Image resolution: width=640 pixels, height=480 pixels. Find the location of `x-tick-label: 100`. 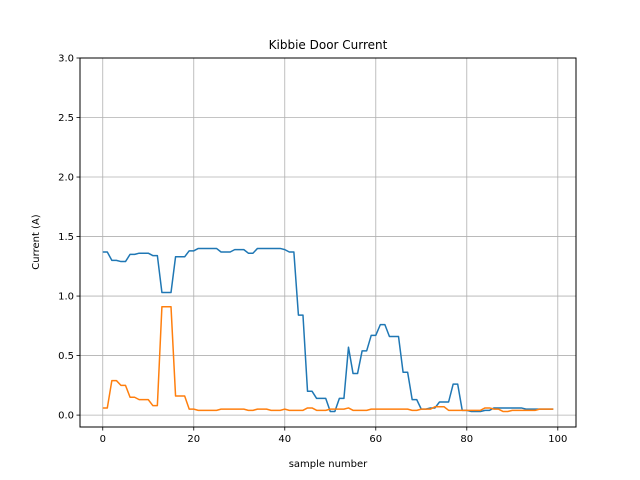

x-tick-label: 100 is located at coordinates (557, 439).